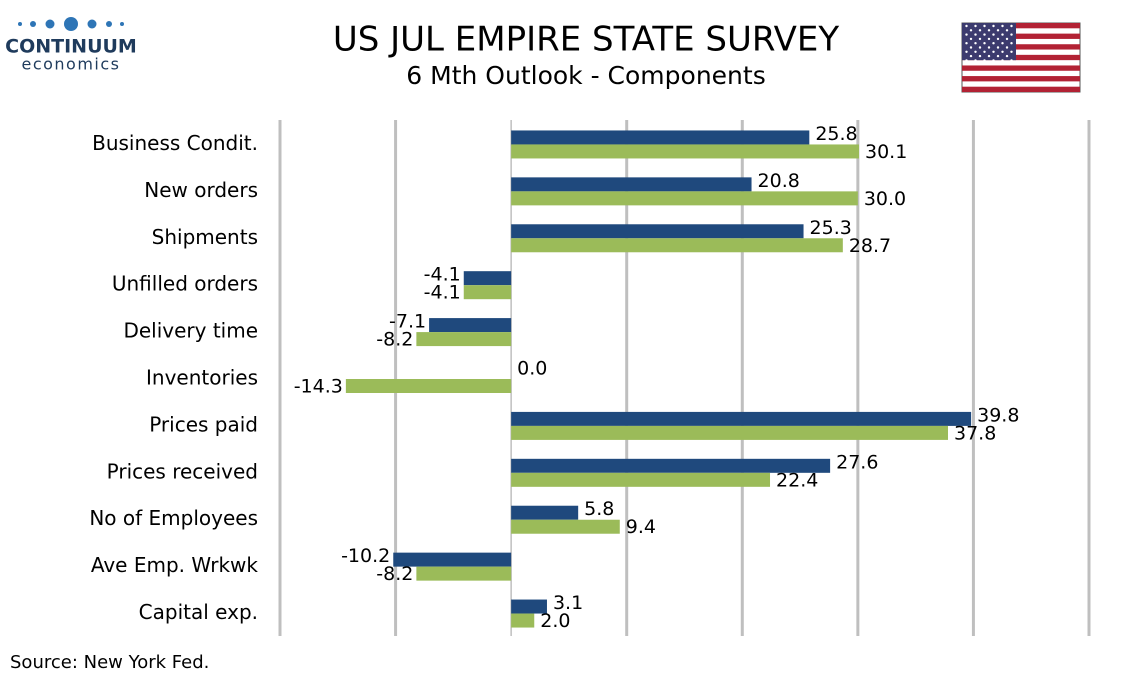  I want to click on value-label: 2.0, so click(555, 621).